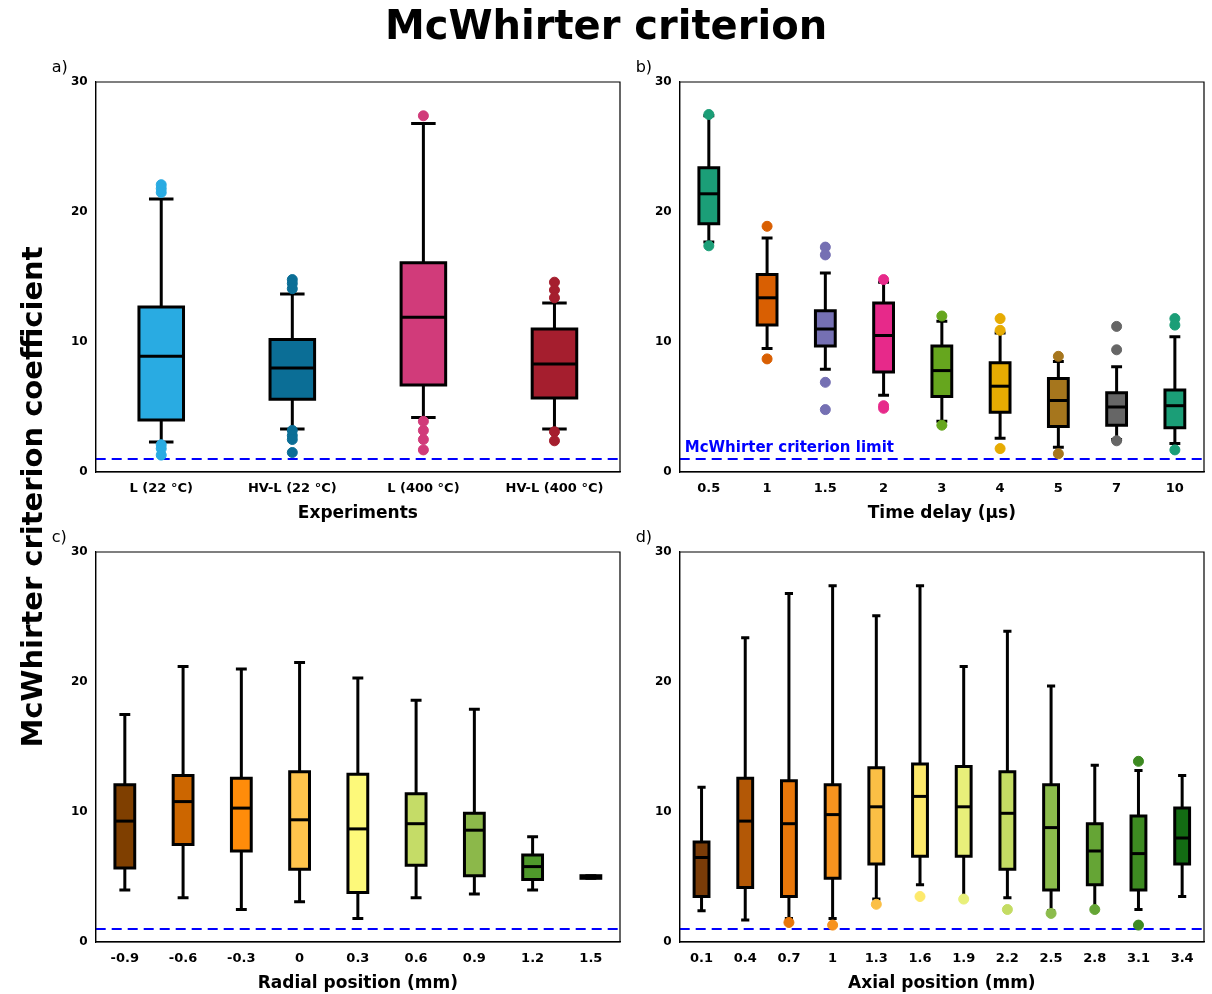 This screenshot has height=994, width=1212. I want to click on x-tick-label: 2.5, so click(1051, 958).